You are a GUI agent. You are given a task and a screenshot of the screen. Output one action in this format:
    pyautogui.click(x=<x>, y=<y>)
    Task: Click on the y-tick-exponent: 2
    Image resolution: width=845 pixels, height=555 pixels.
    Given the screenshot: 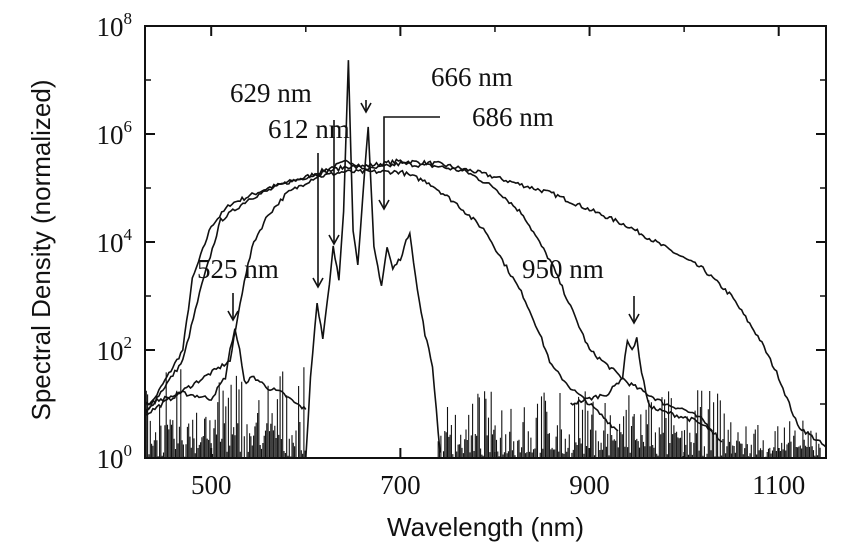 What is the action you would take?
    pyautogui.click(x=128, y=342)
    